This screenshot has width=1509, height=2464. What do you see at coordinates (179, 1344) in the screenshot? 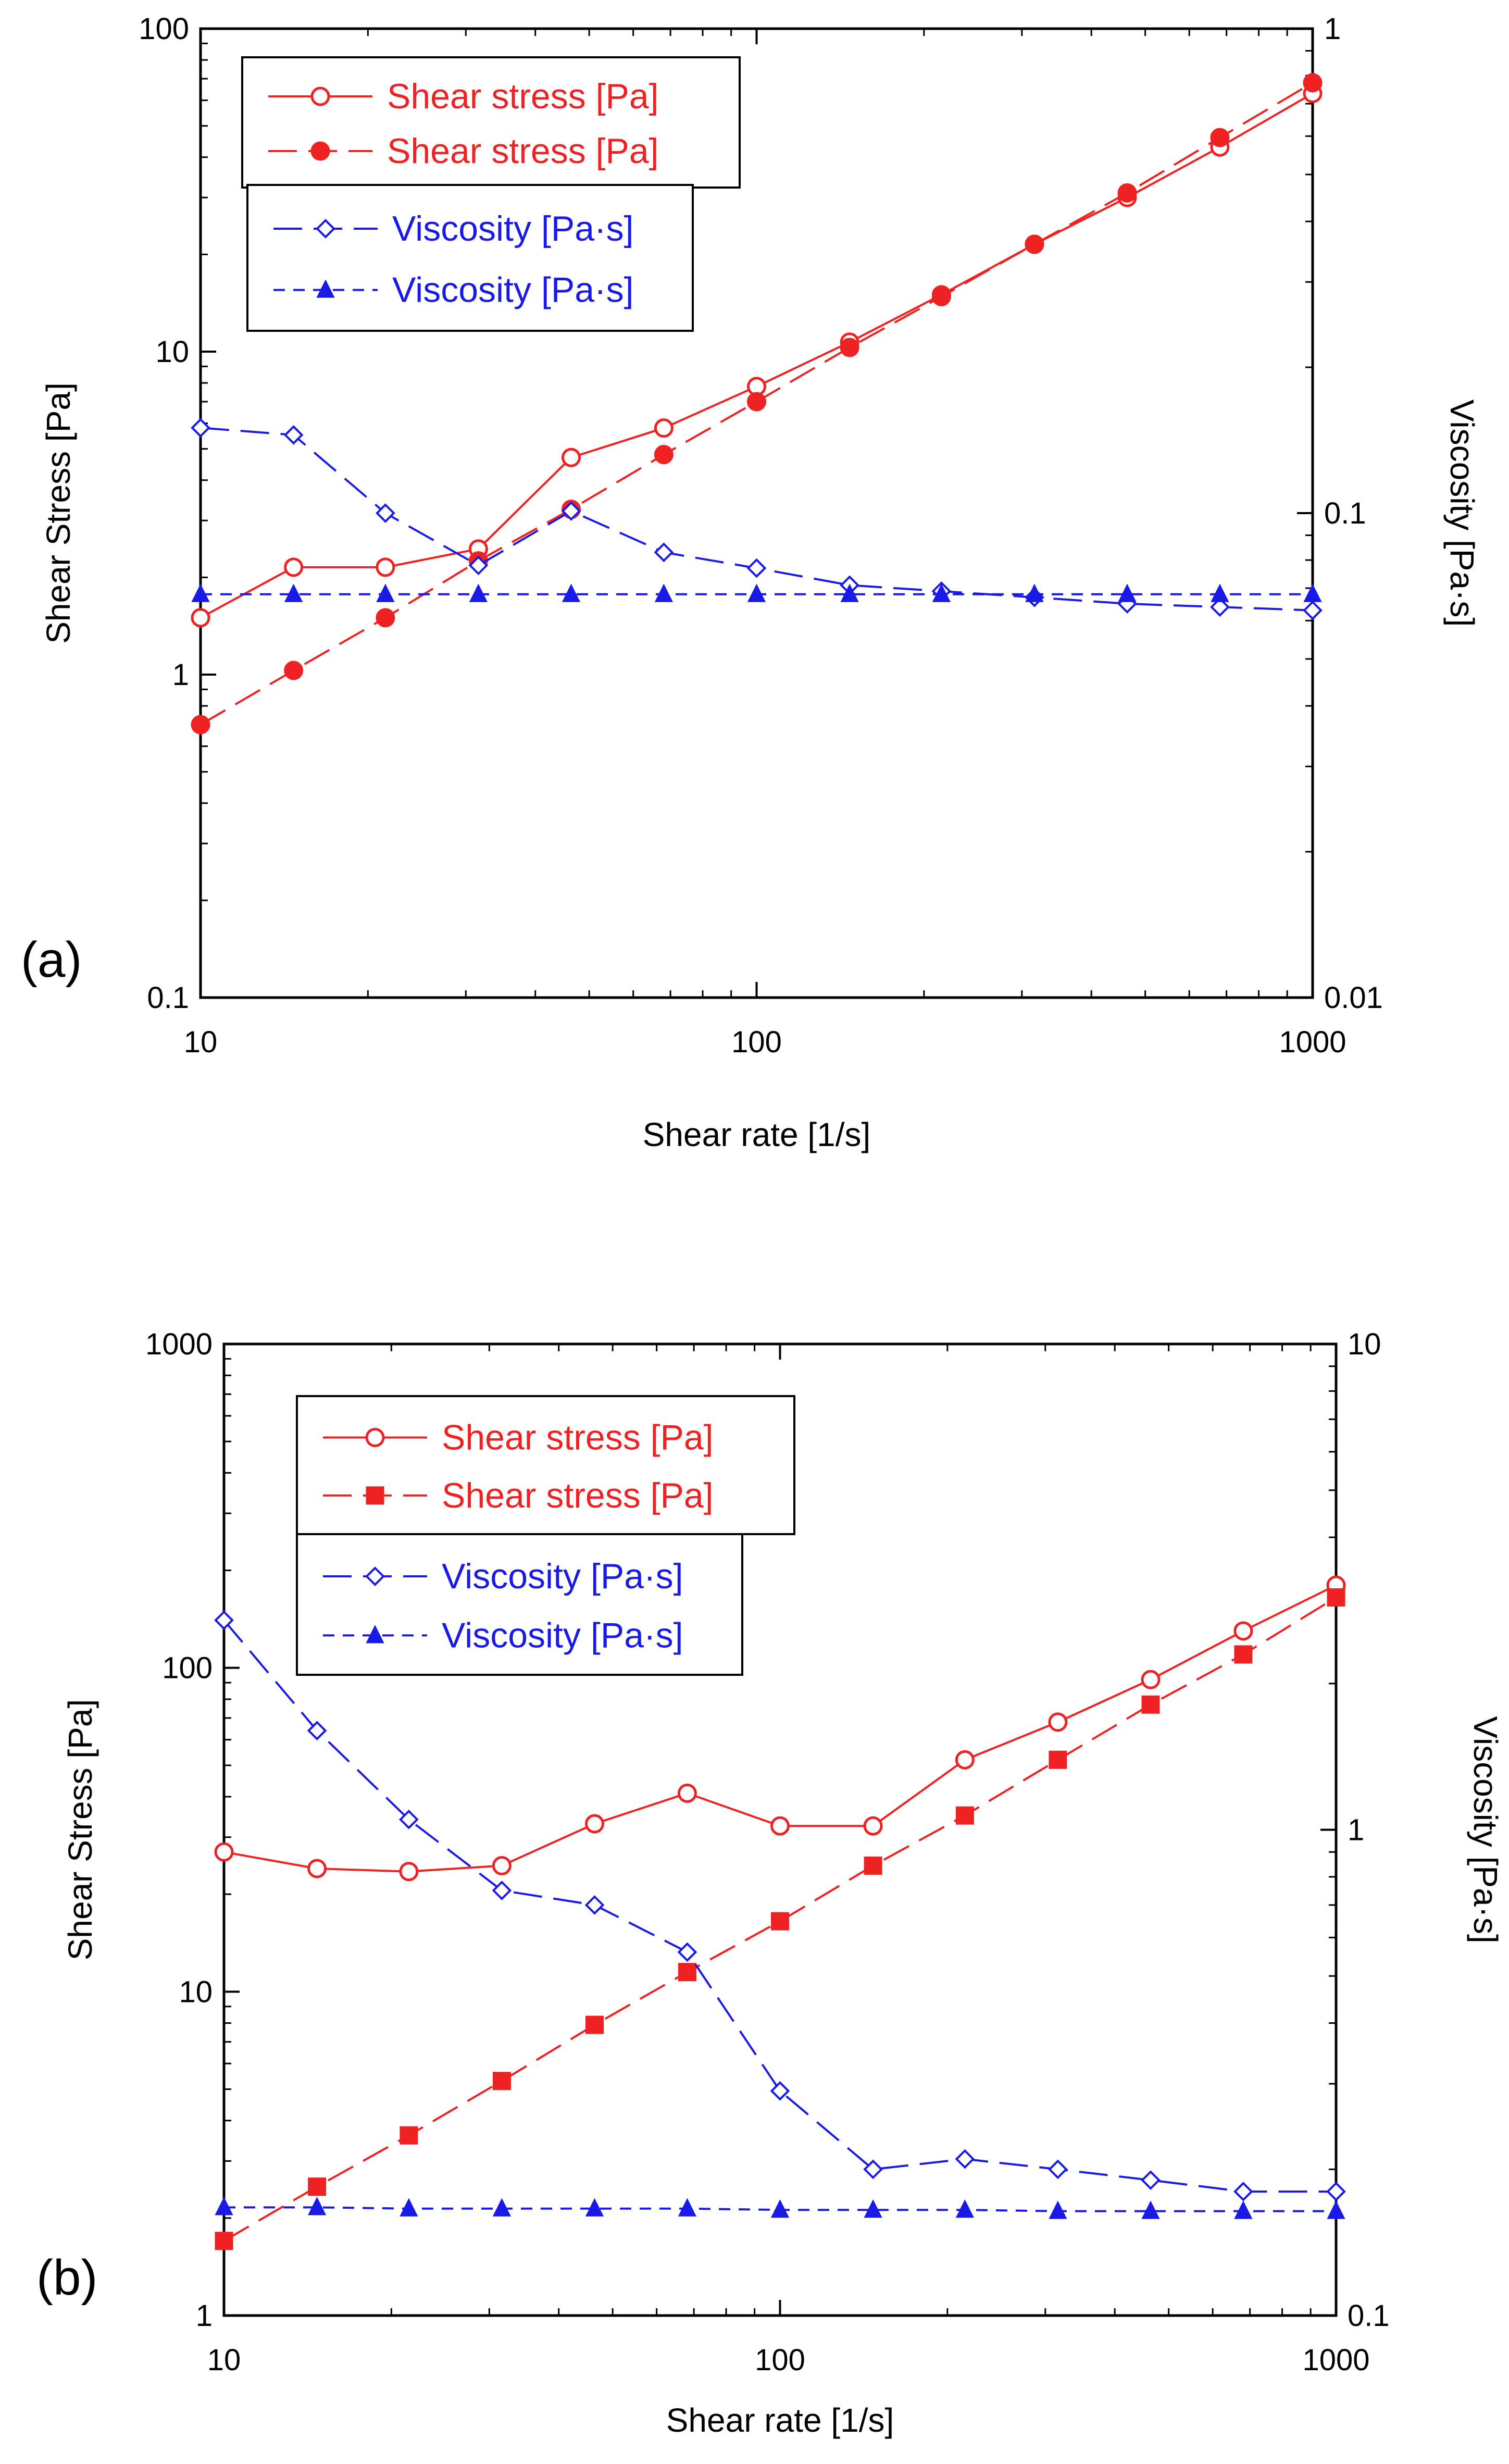
I see `y-tick-label: 1000` at bounding box center [179, 1344].